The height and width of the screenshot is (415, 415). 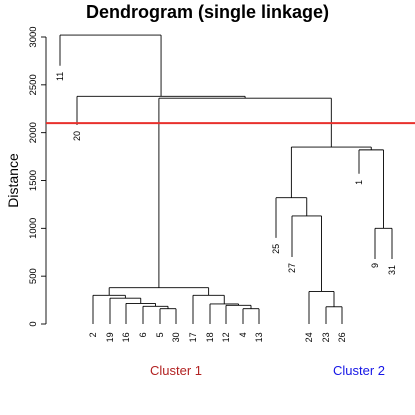 What do you see at coordinates (243, 334) in the screenshot?
I see `leaf-label-4: 4` at bounding box center [243, 334].